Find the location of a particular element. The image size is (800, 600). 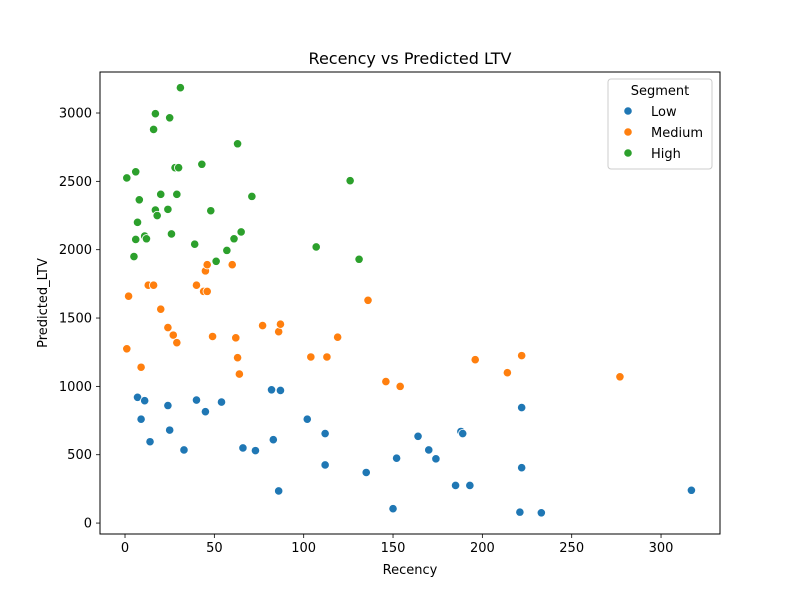

x-axis: 0 50 100 150 200 250 300 is located at coordinates (397, 545).